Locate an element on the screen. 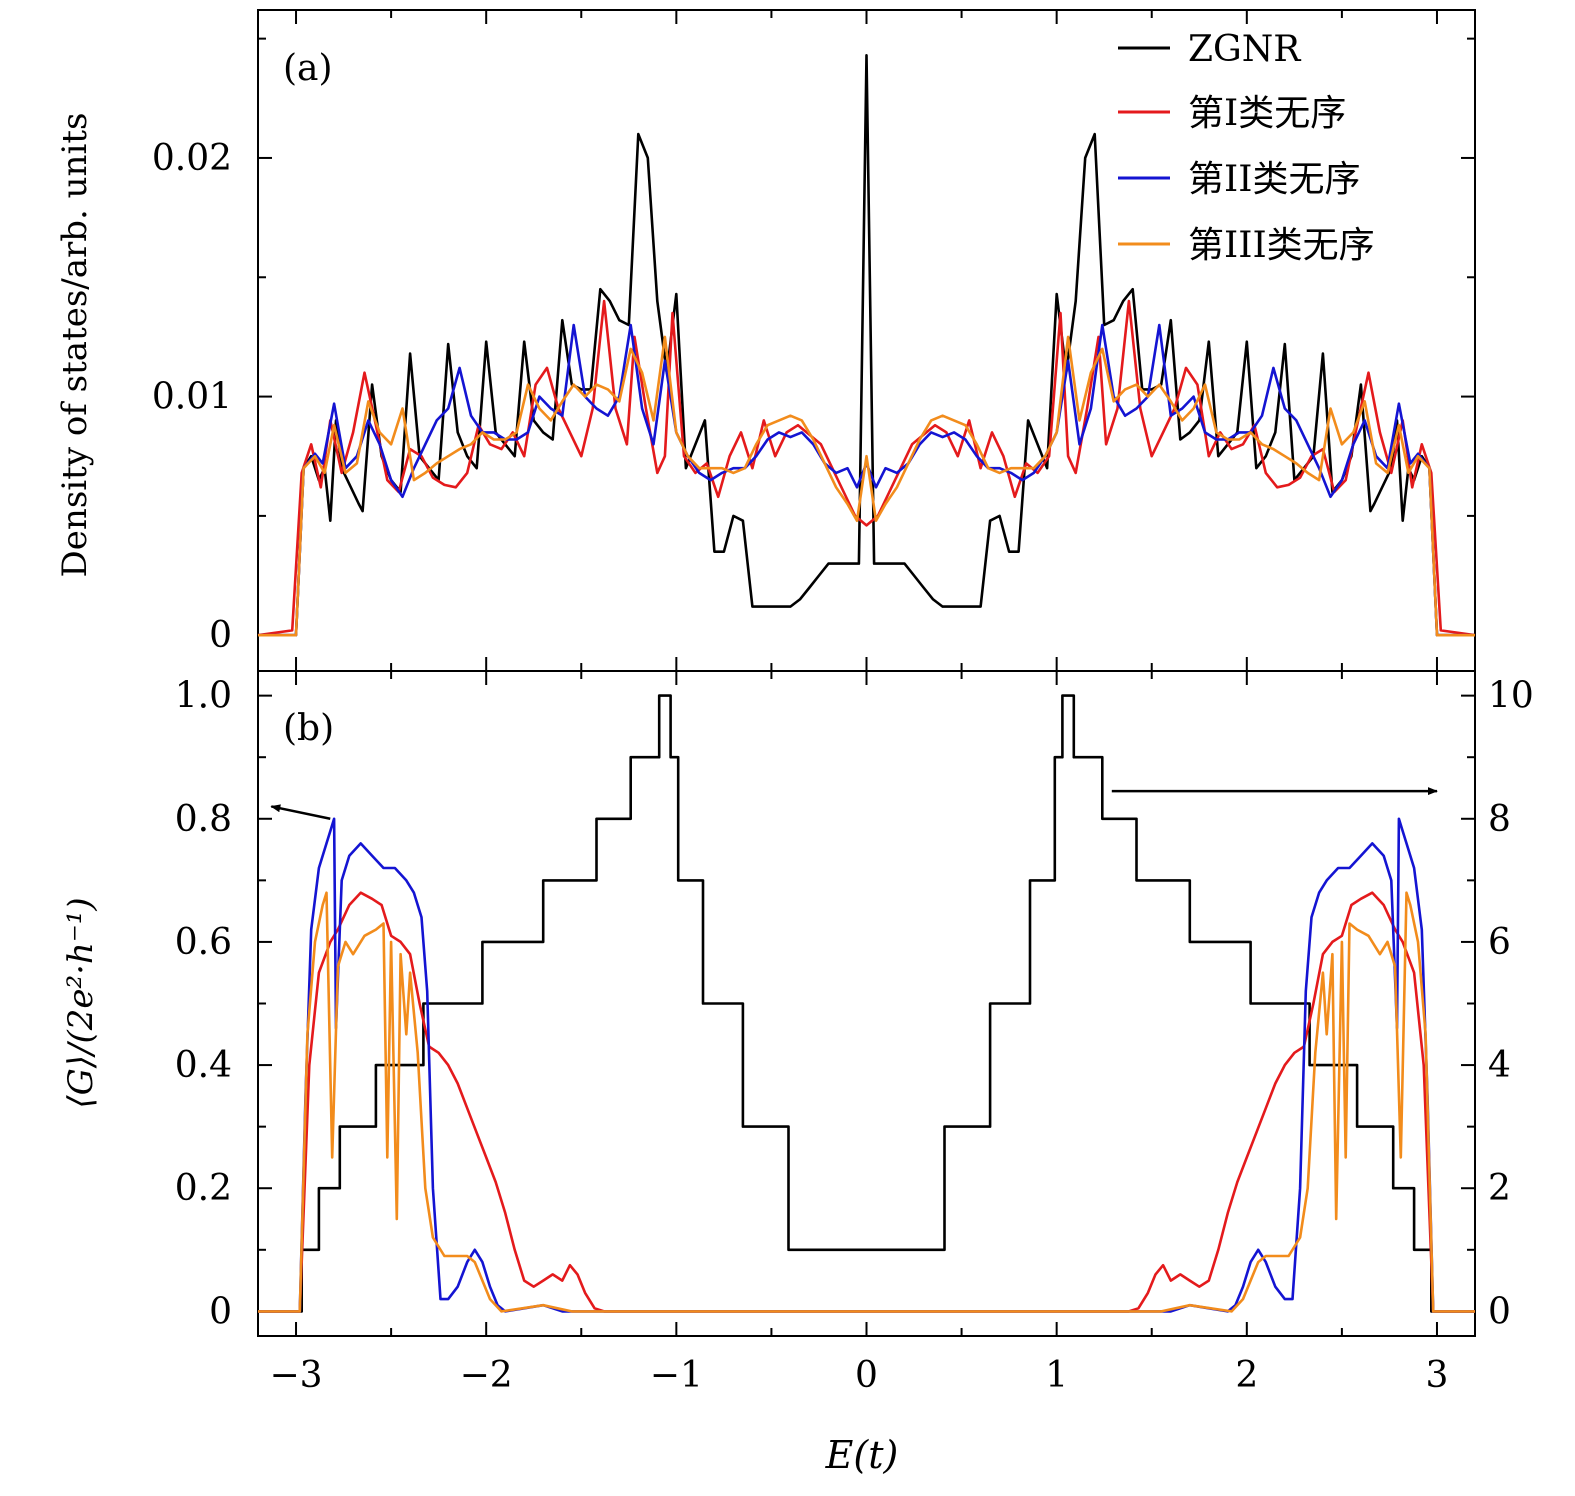 The height and width of the screenshot is (1496, 1575). left-axis-arrow is located at coordinates (300, 812).